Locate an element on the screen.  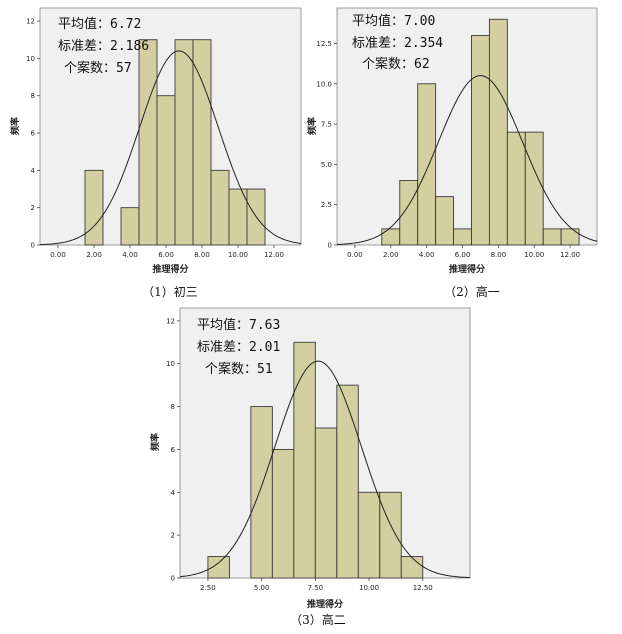
stats-line: 标准差：2.01 is located at coordinates (238, 347).